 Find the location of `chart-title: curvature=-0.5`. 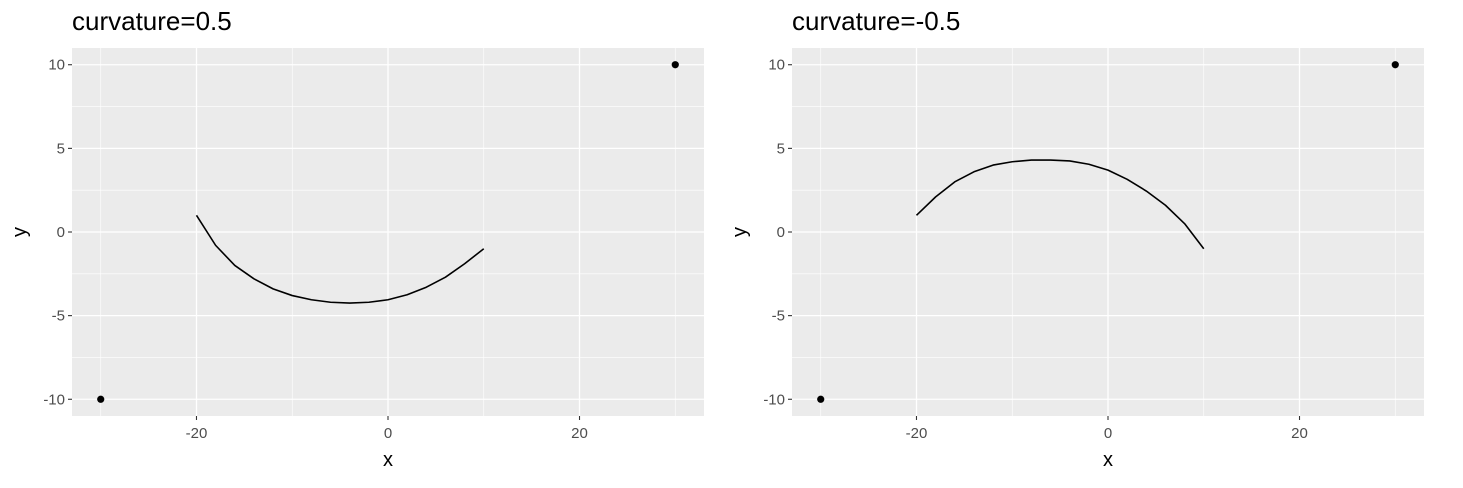

chart-title: curvature=-0.5 is located at coordinates (876, 21).